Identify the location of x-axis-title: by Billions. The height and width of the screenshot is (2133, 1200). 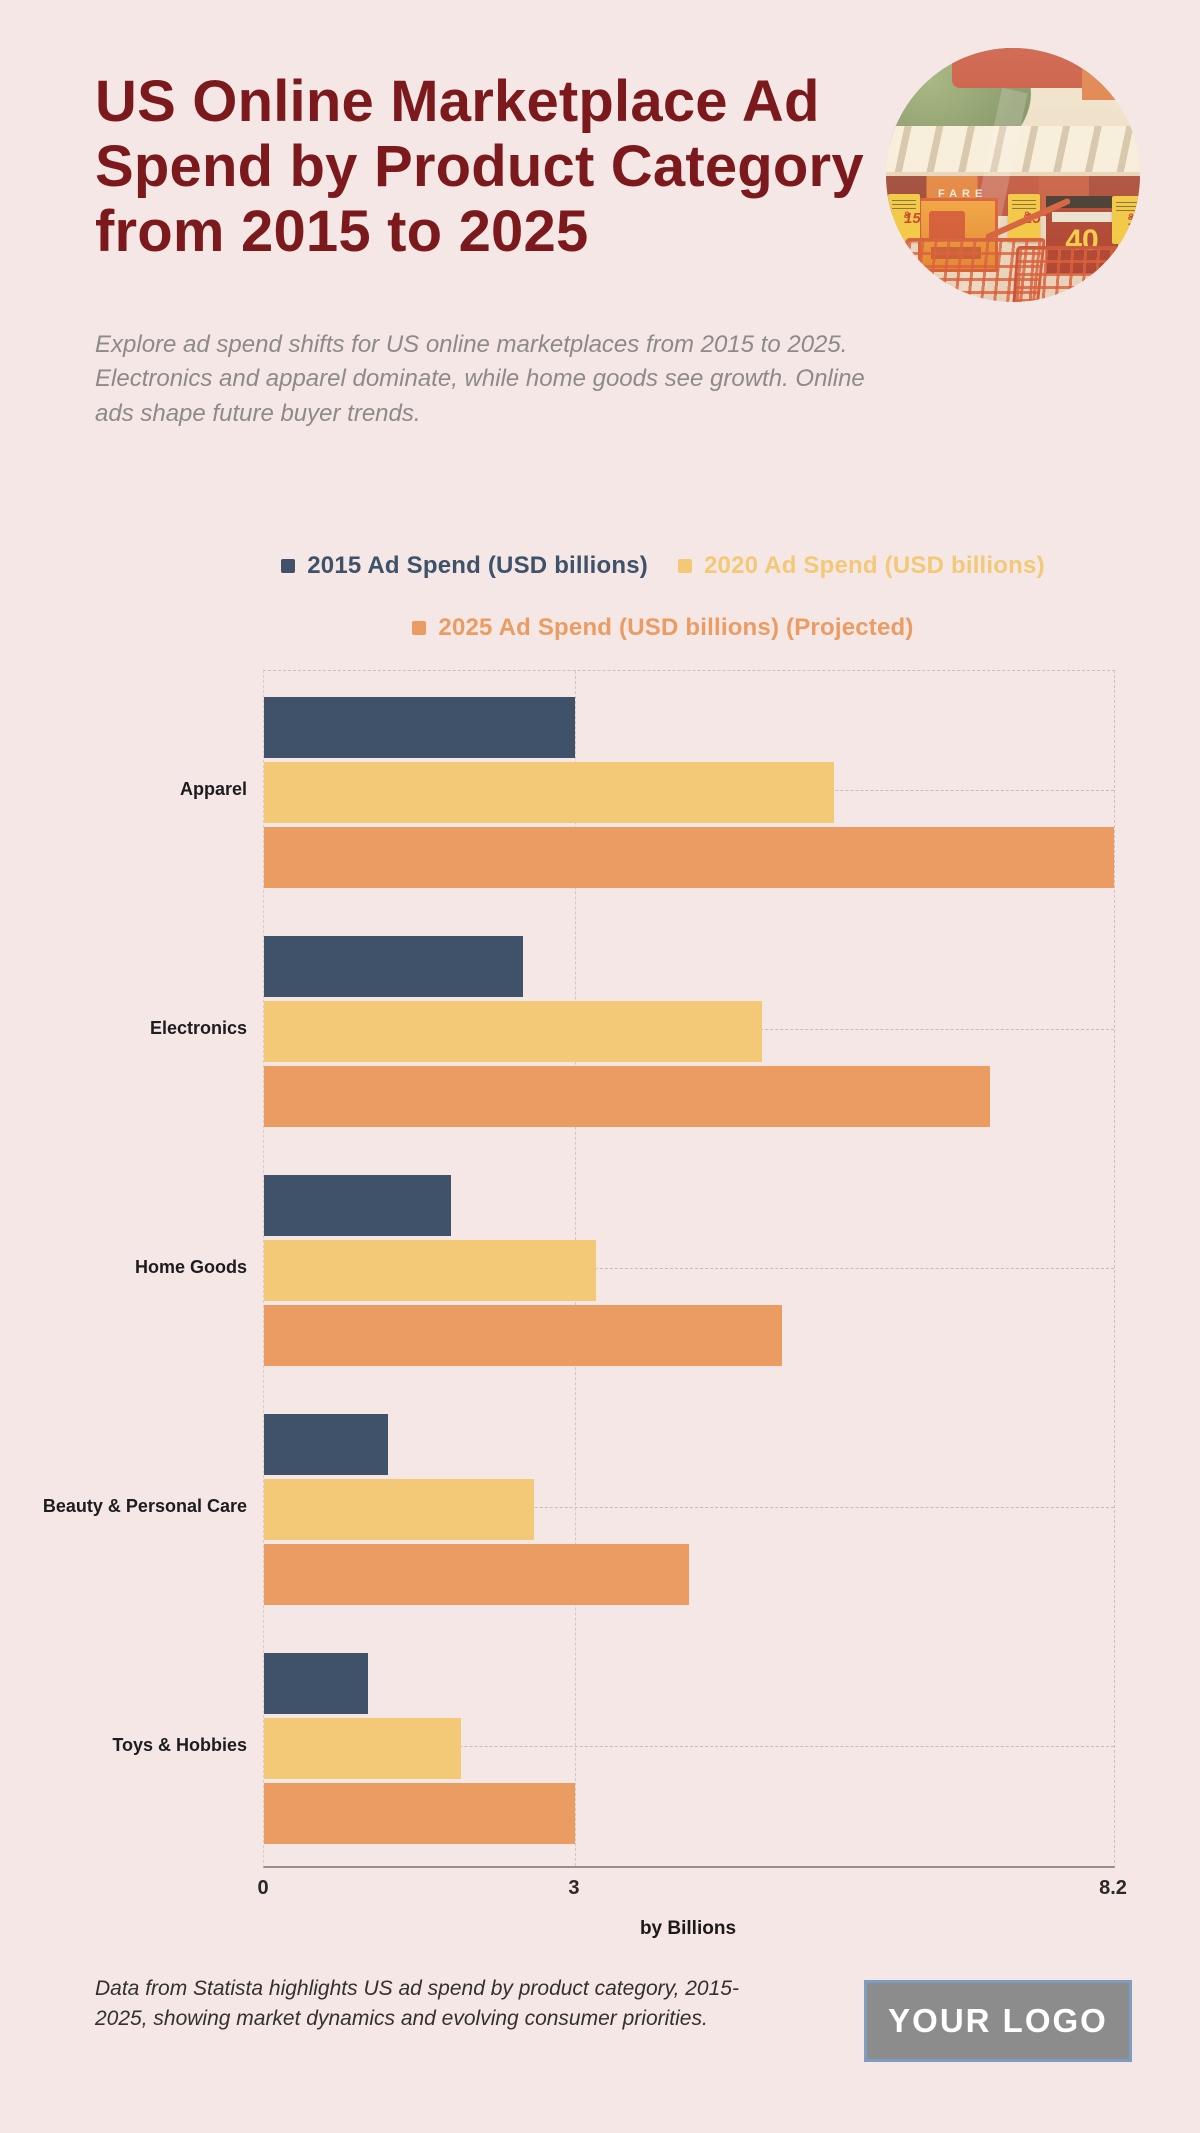
(688, 1928).